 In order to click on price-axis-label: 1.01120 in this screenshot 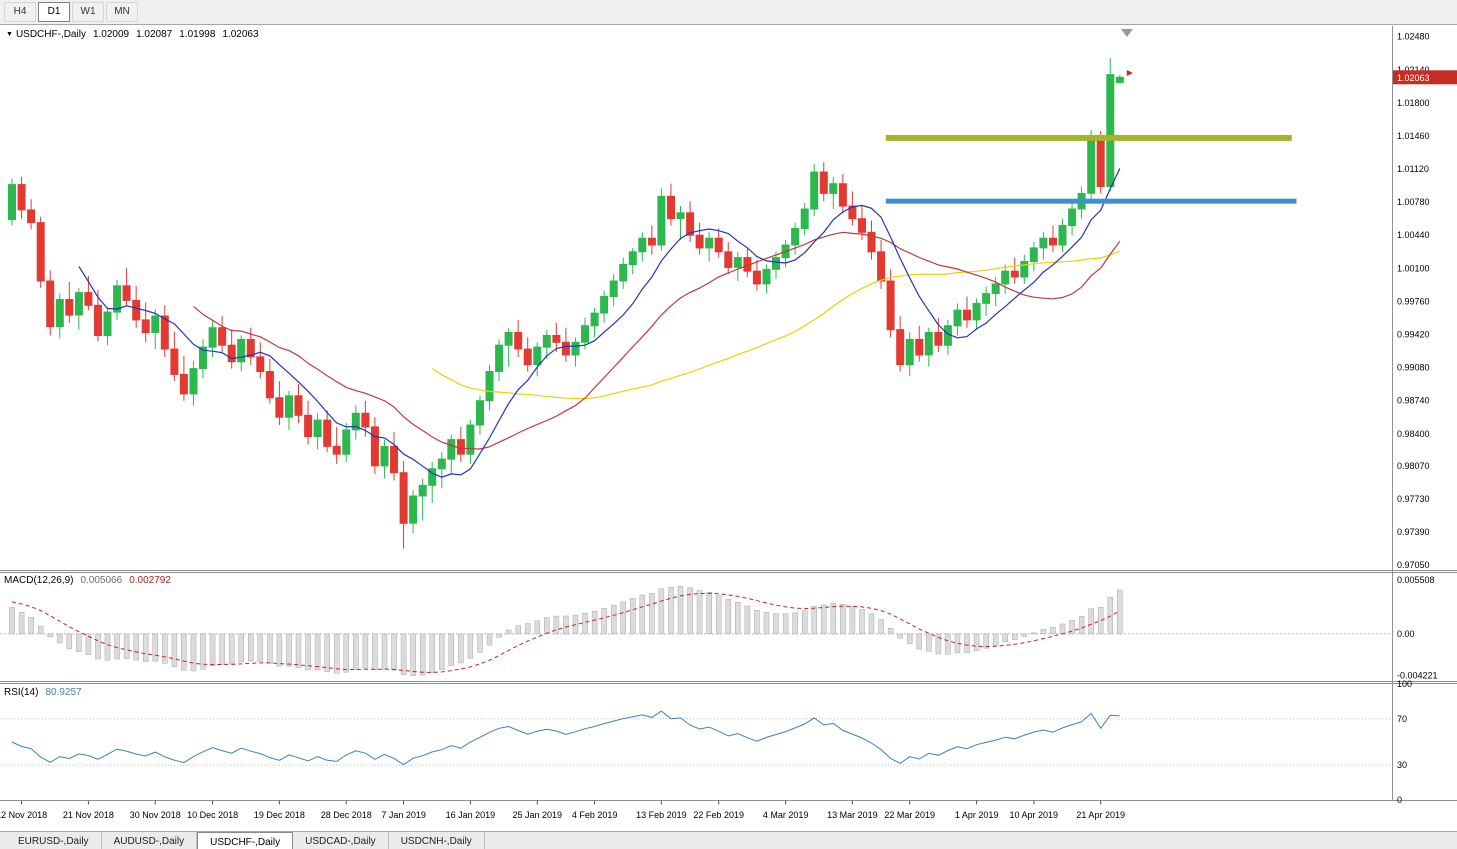, I will do `click(1413, 169)`.